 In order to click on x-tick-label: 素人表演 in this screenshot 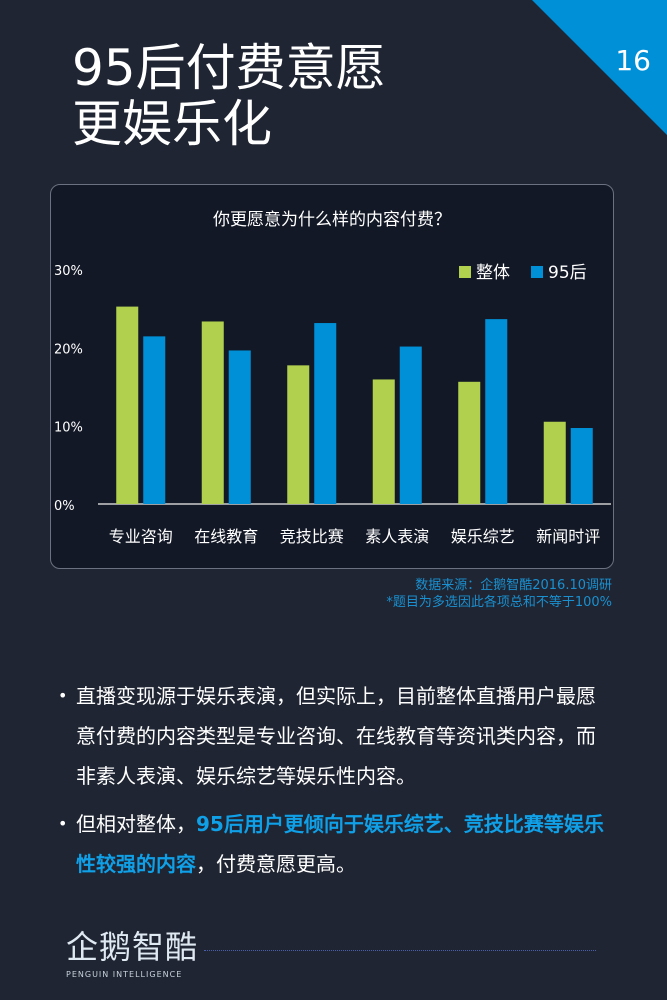, I will do `click(397, 536)`.